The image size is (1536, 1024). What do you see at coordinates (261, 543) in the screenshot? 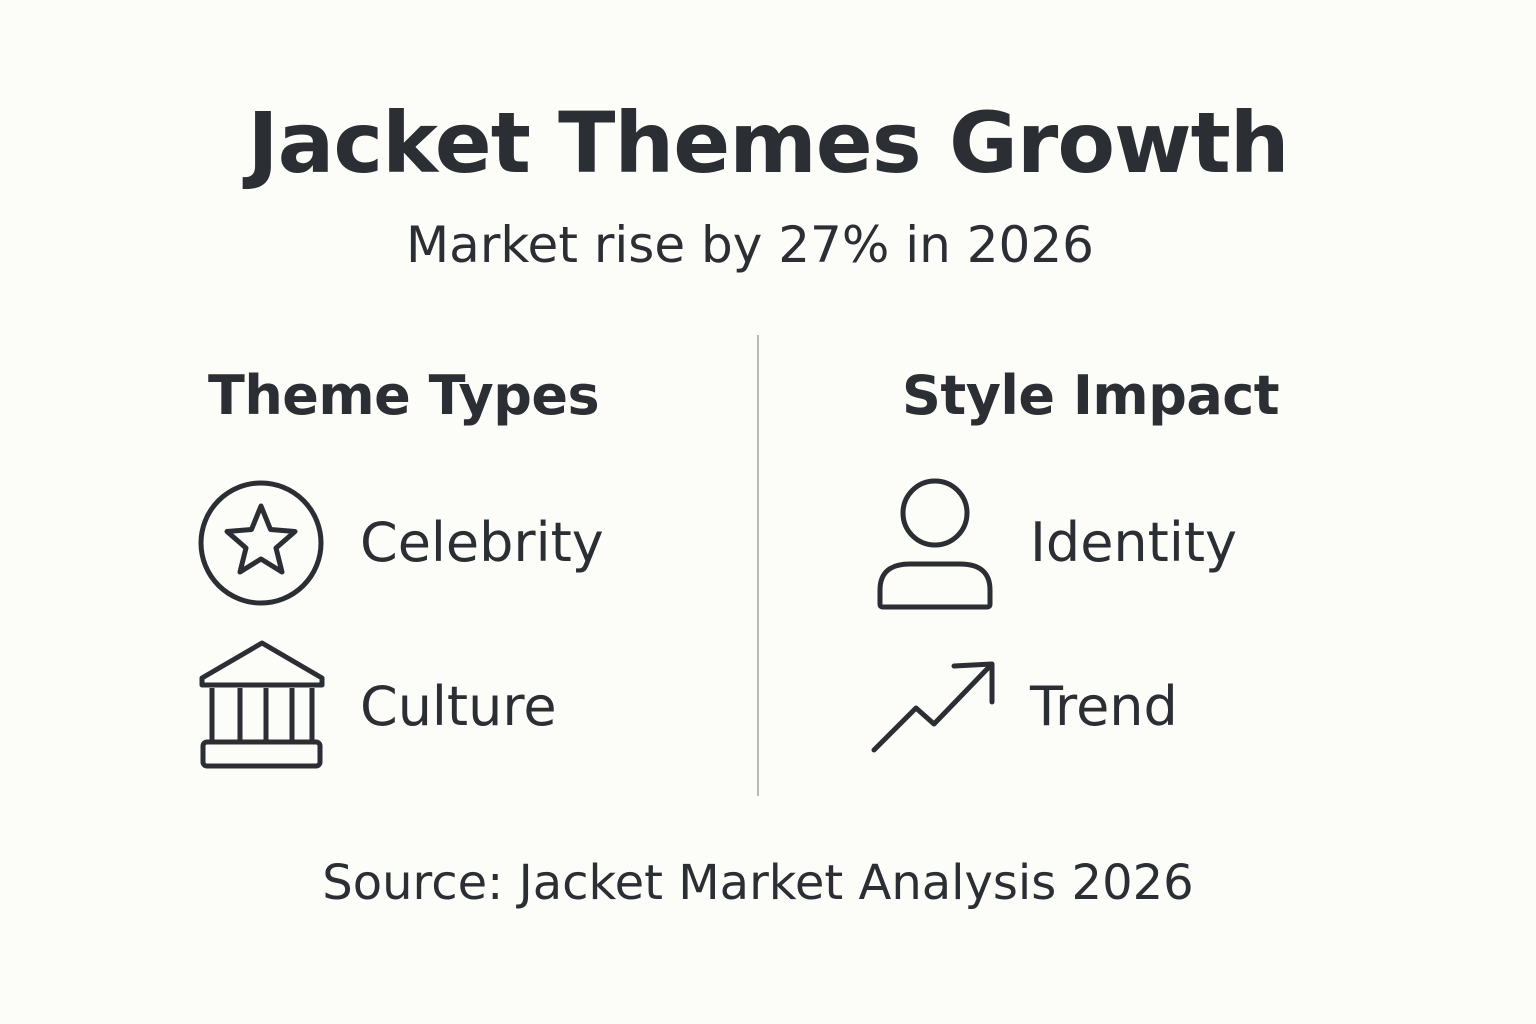
I see `star-in-circle-icon` at bounding box center [261, 543].